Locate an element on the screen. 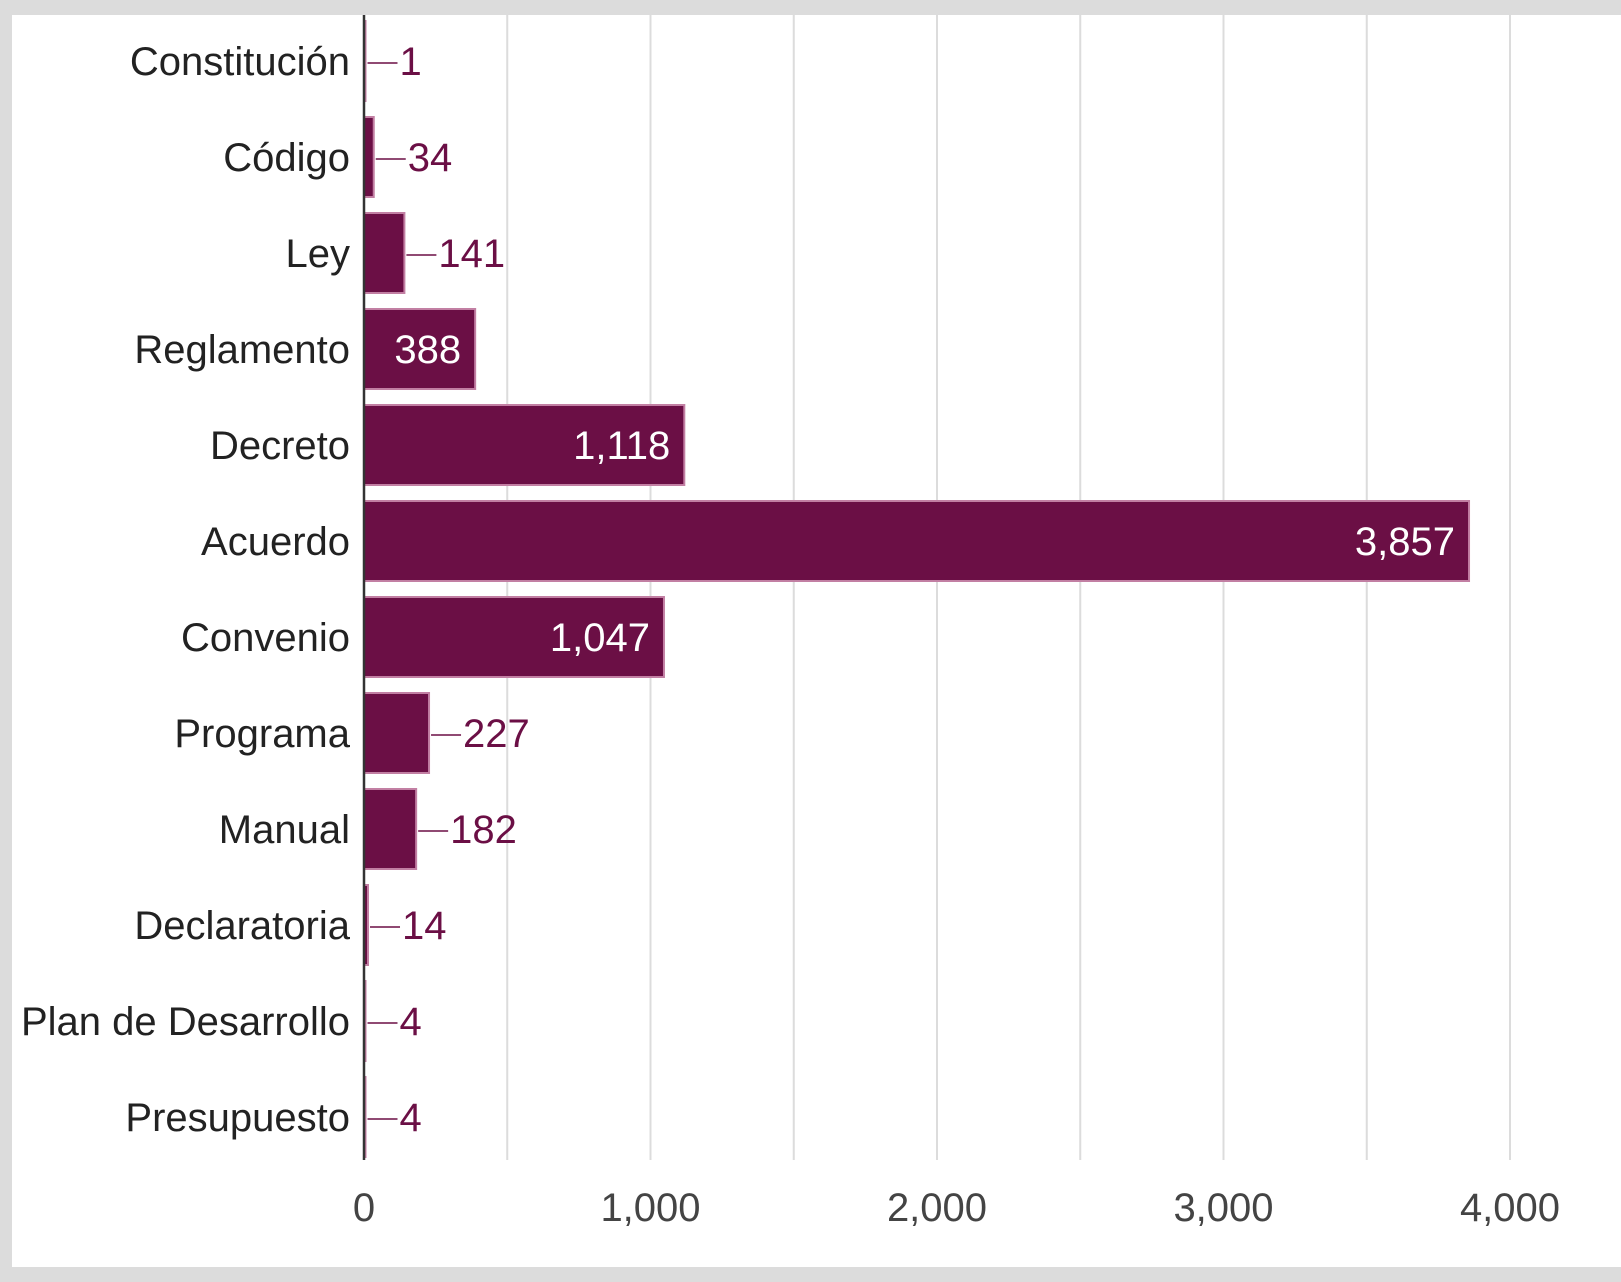 This screenshot has width=1621, height=1282. category-label: Manual is located at coordinates (284, 830).